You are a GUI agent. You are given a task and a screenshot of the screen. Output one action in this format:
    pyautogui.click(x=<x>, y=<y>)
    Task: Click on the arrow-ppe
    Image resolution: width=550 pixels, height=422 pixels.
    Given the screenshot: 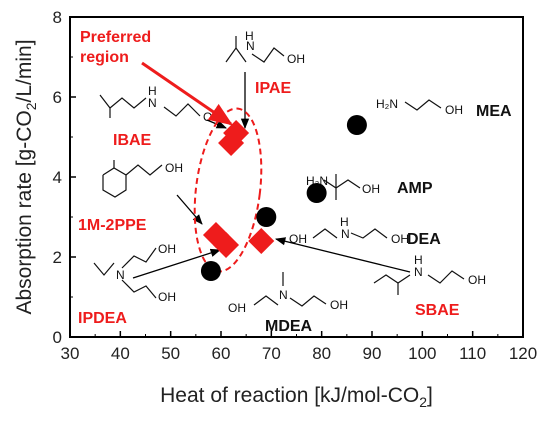 What is the action you would take?
    pyautogui.click(x=189, y=209)
    